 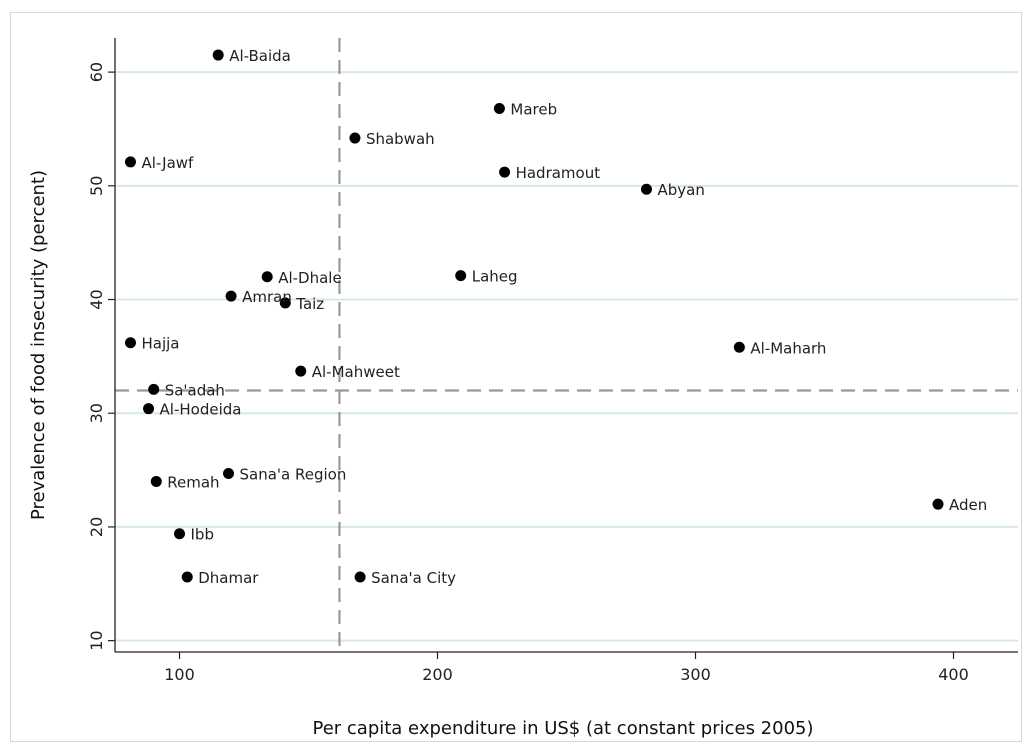 I want to click on point-label-8: Amran, so click(x=267, y=297).